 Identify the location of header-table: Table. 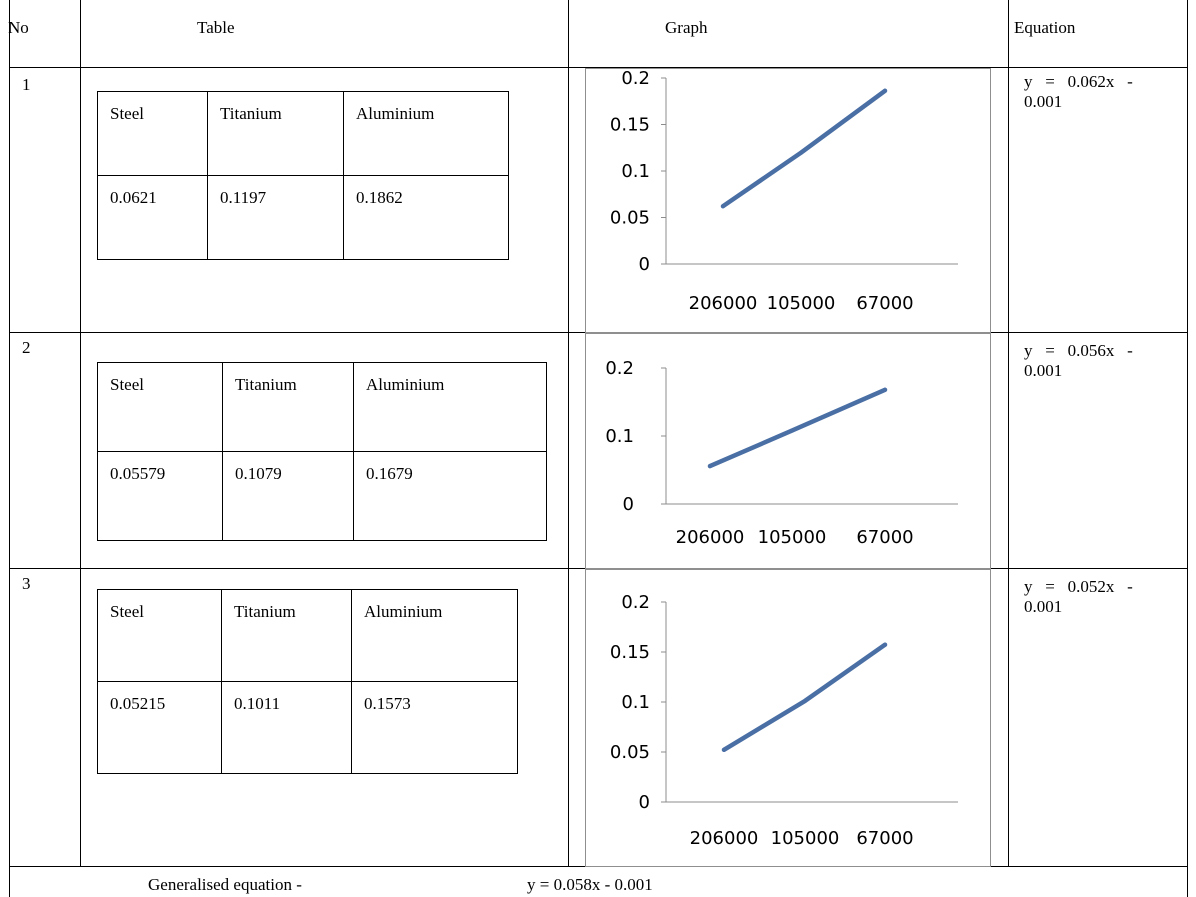
(216, 27).